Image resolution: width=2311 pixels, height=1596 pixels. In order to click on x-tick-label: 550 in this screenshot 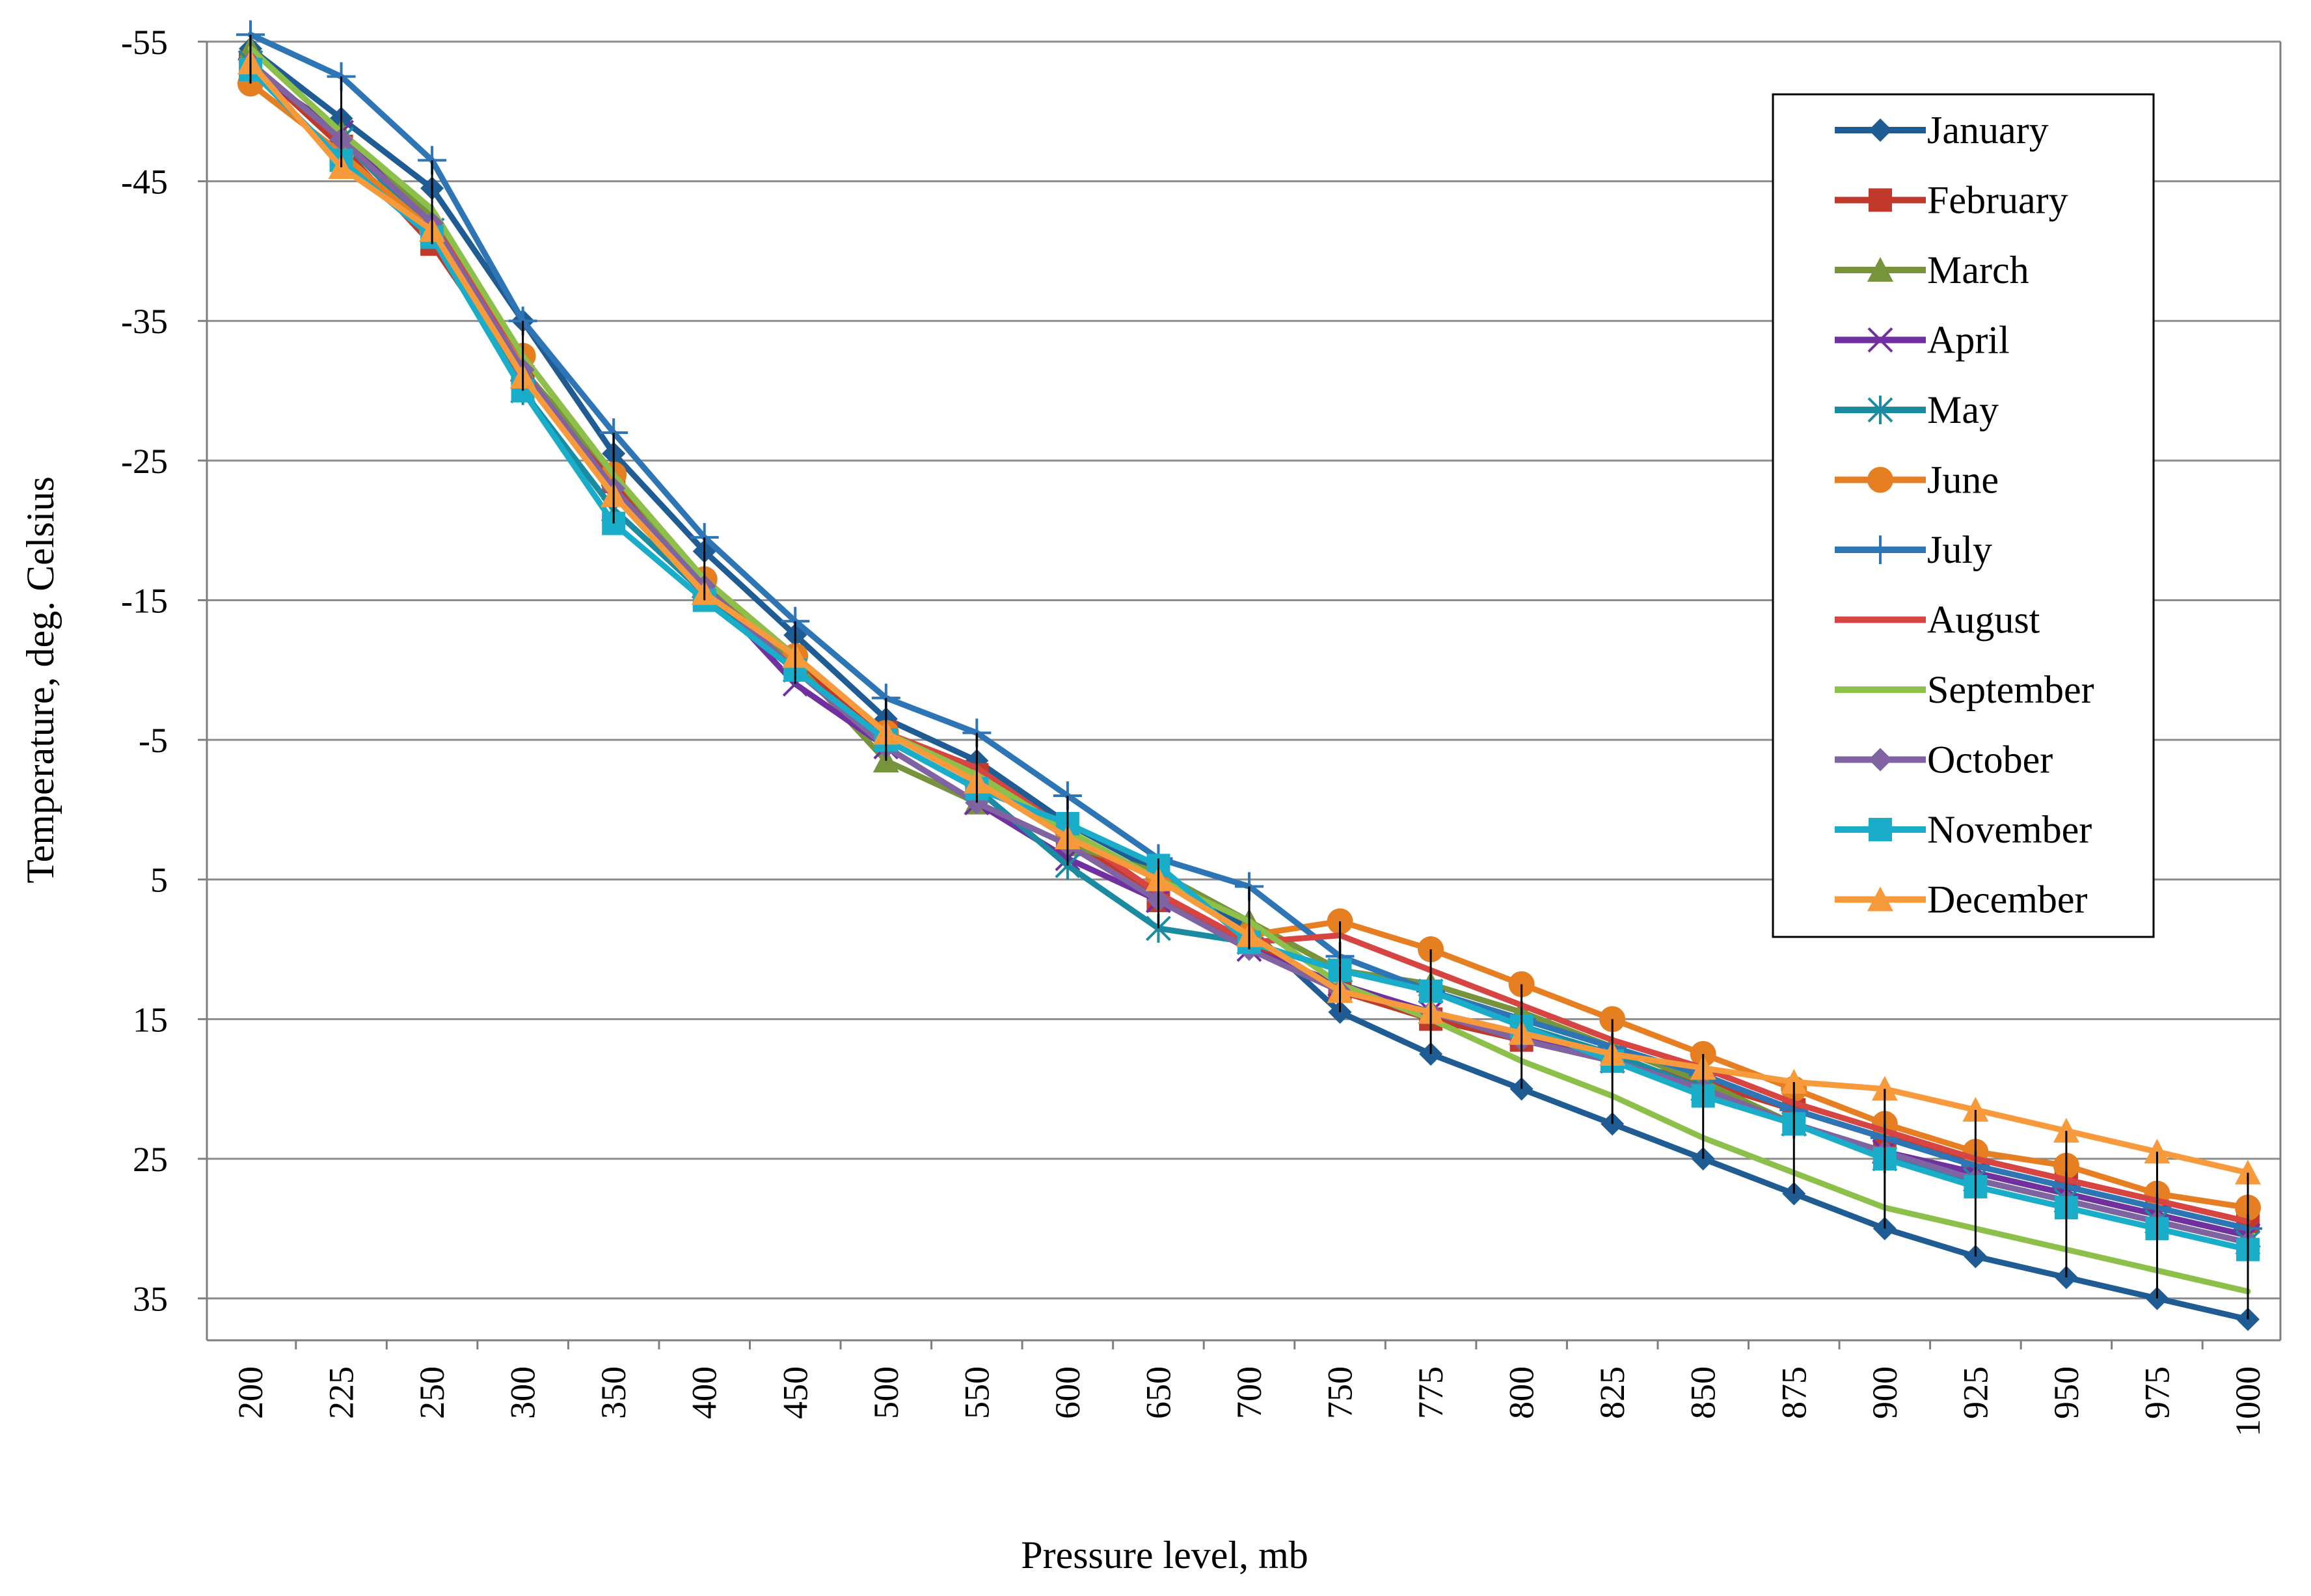, I will do `click(976, 1392)`.